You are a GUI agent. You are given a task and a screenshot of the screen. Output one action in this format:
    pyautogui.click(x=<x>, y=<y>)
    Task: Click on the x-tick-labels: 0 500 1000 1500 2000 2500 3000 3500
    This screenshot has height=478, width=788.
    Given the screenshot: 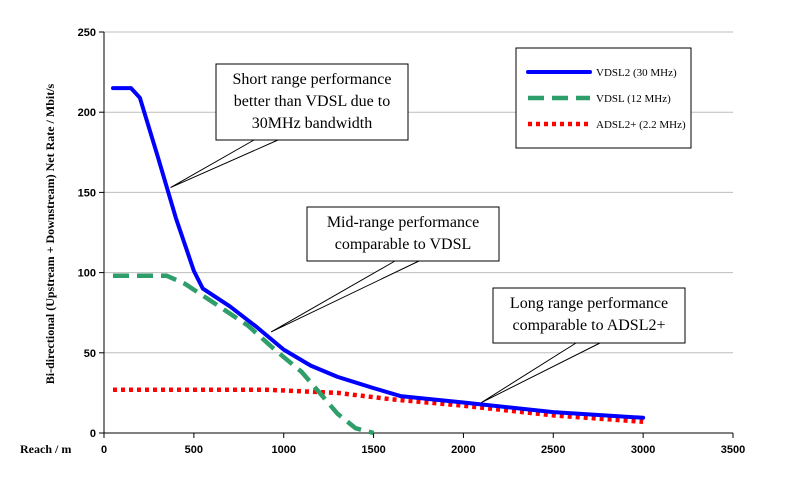 What is the action you would take?
    pyautogui.click(x=423, y=444)
    